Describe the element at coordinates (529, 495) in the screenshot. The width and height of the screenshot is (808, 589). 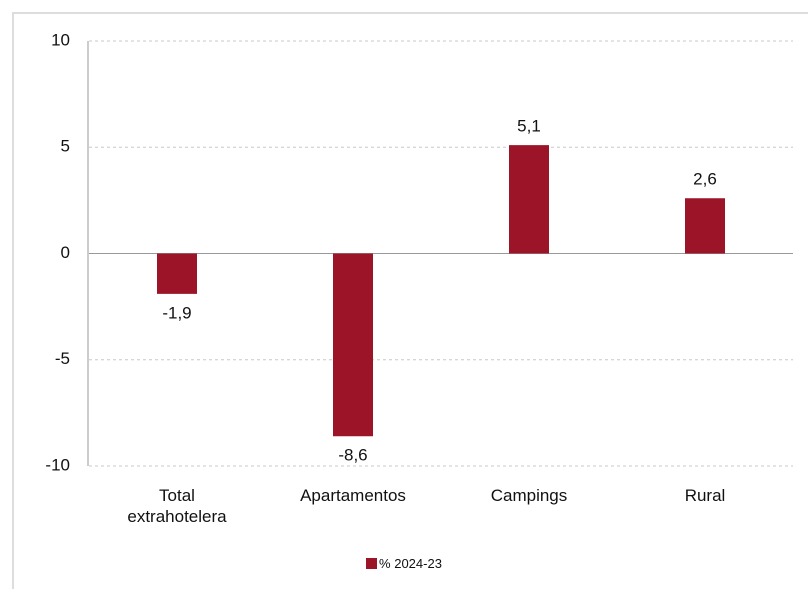
I see `x-tick-label: Campings` at that location.